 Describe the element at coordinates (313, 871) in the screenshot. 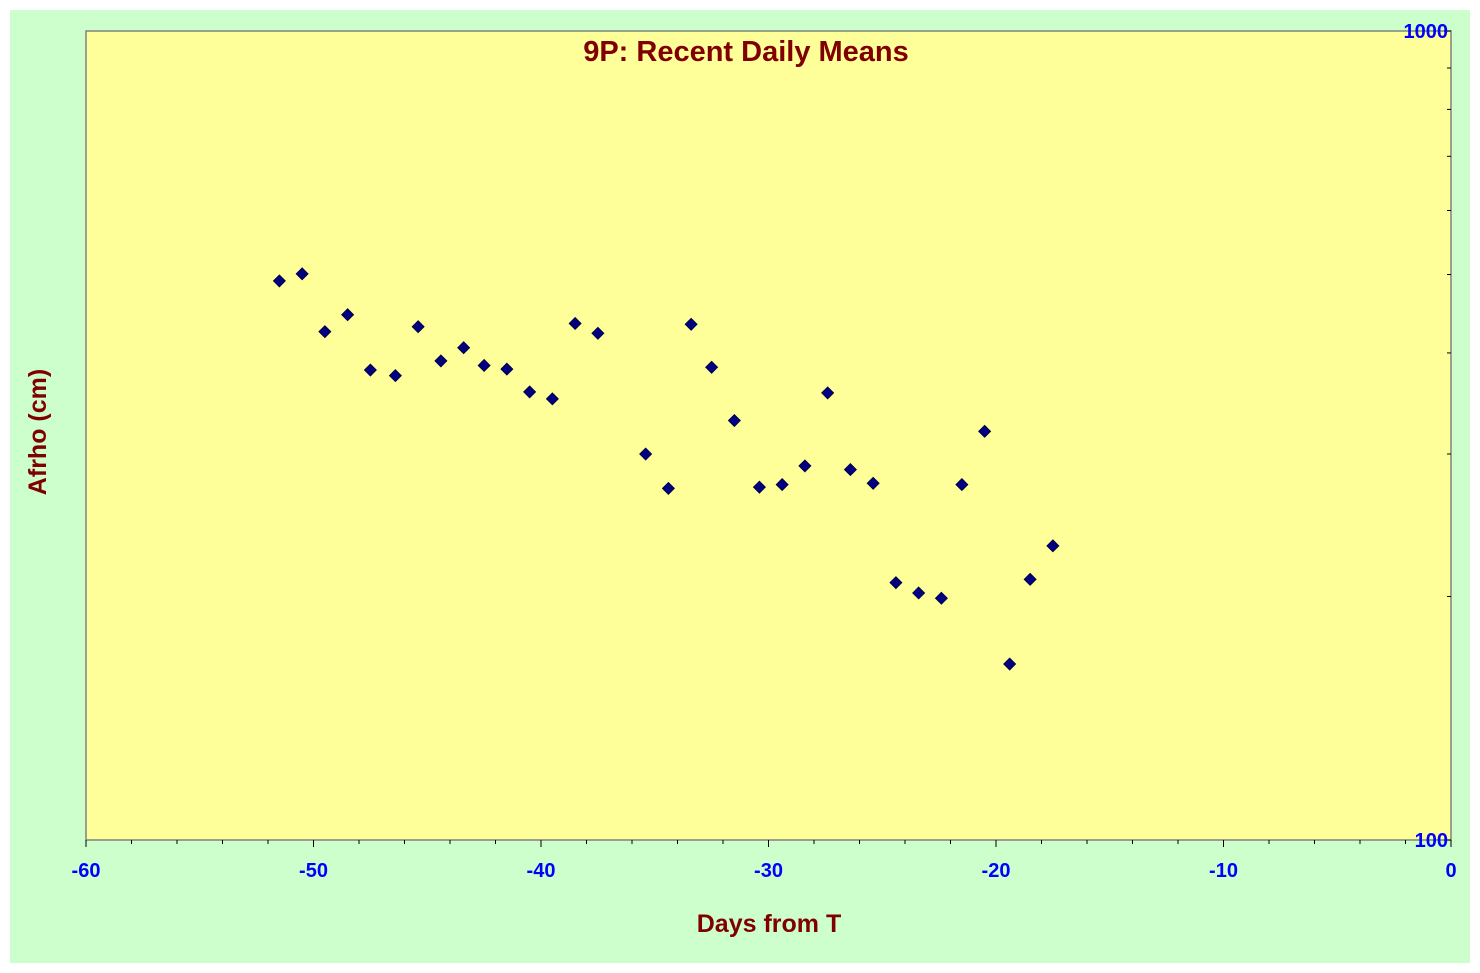

I see `x-tick-label: -50` at that location.